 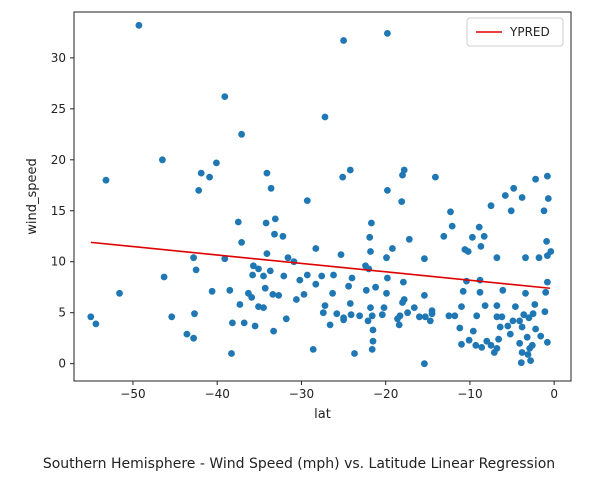 I want to click on legend: YPRED, so click(x=515, y=32).